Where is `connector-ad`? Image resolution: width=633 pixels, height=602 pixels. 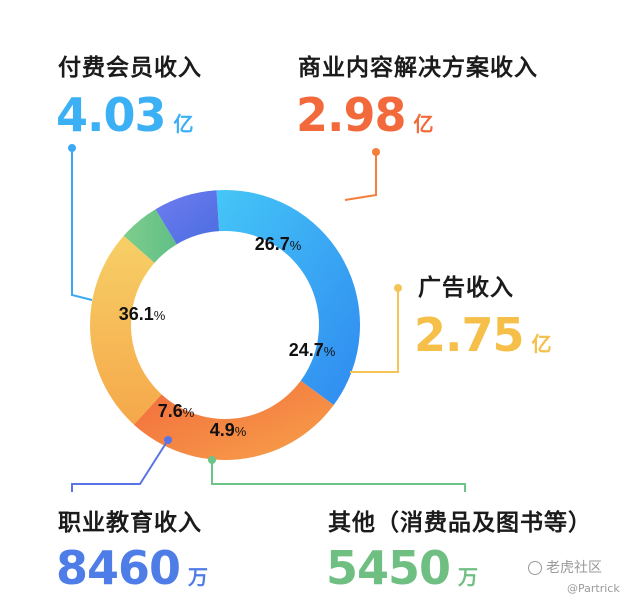
connector-ad is located at coordinates (374, 330).